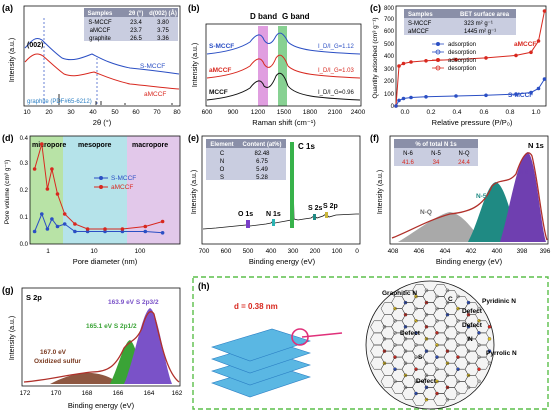 This screenshot has height=412, width=554. What do you see at coordinates (7, 192) in the screenshot?
I see `y-axis-label: Pore volume (cm³ g⁻¹)` at bounding box center [7, 192].